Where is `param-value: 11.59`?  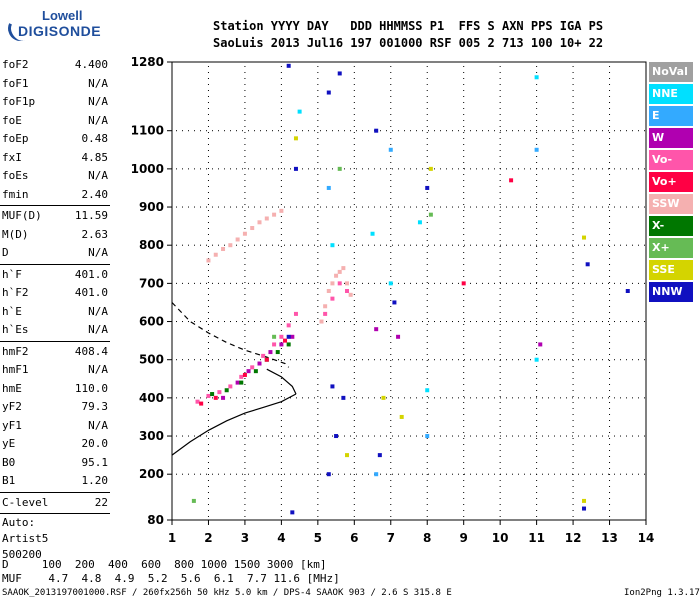 param-value: 11.59 is located at coordinates (91, 215).